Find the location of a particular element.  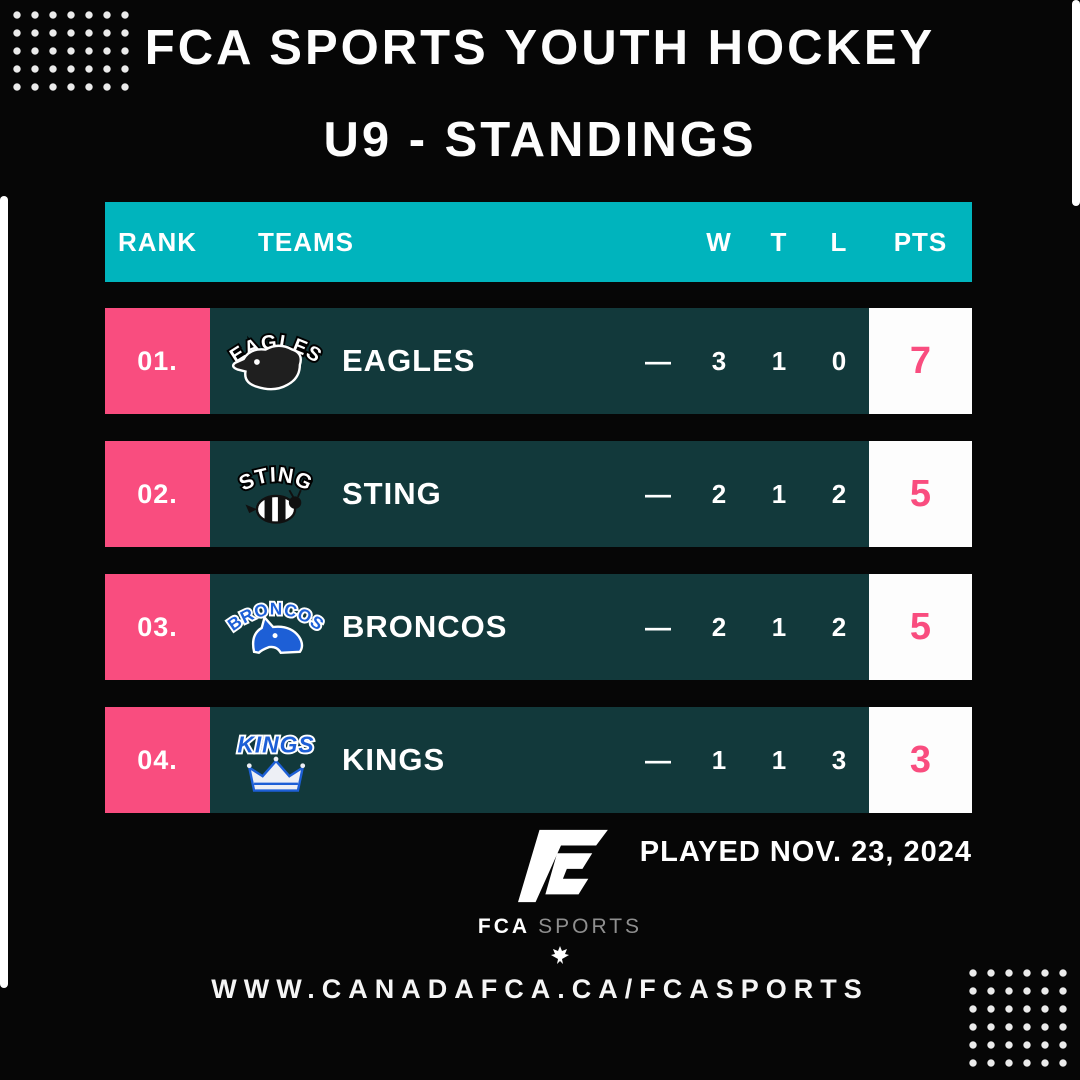

col-header-losses: L is located at coordinates (839, 241).